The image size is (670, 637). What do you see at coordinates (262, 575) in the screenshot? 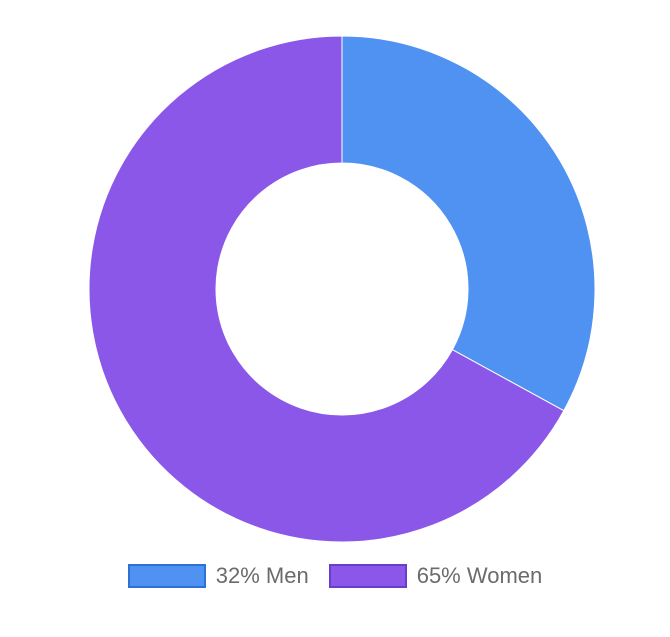
I see `legend-label-men: 32% Men` at bounding box center [262, 575].